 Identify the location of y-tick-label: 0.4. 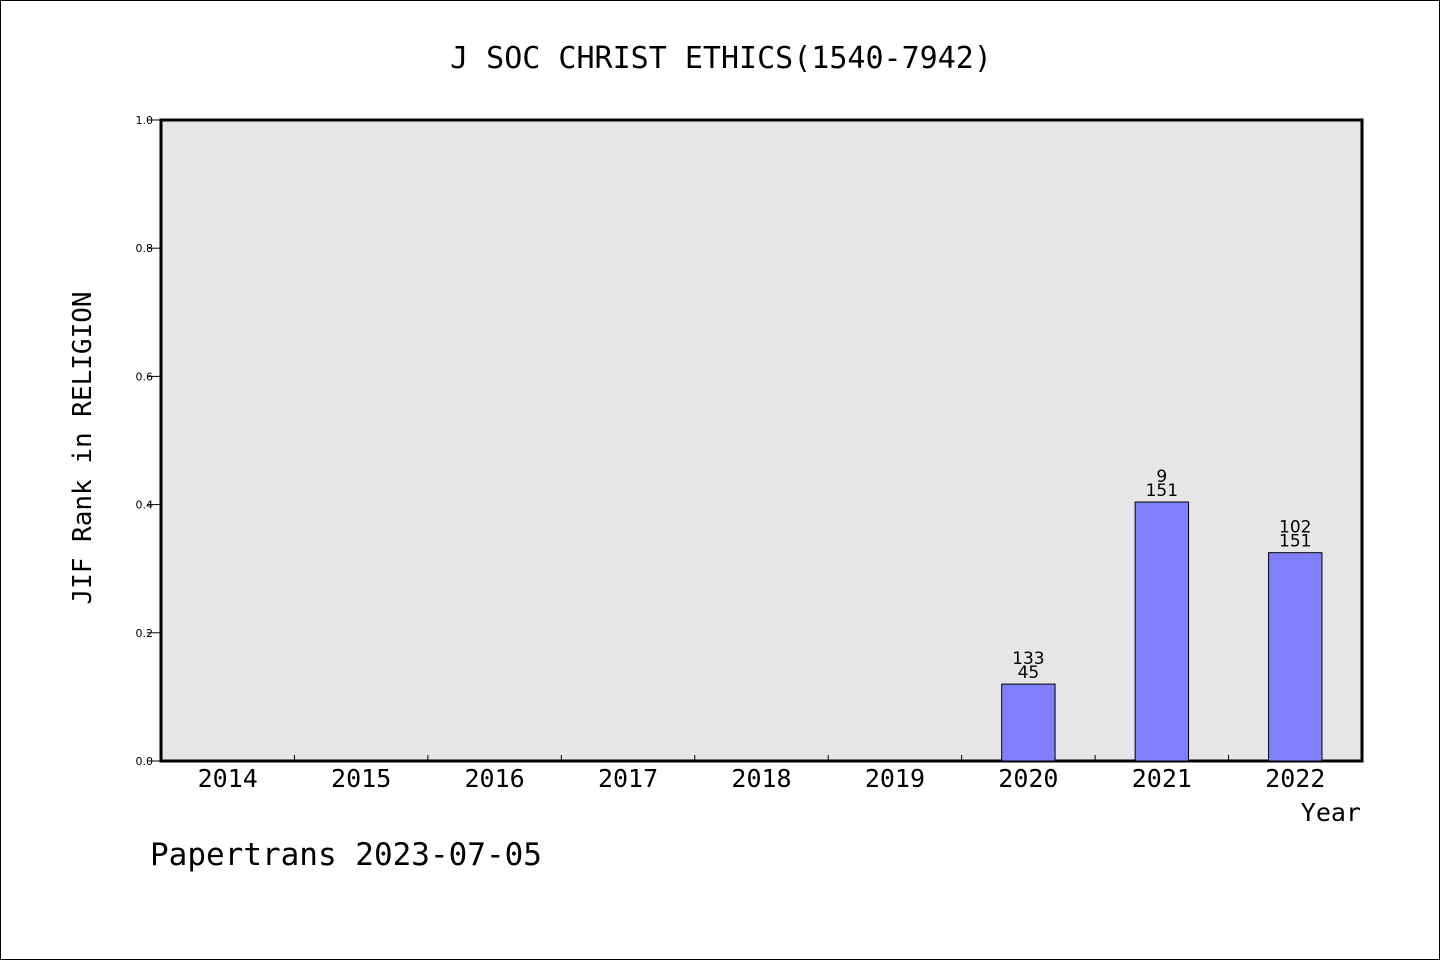
(145, 505).